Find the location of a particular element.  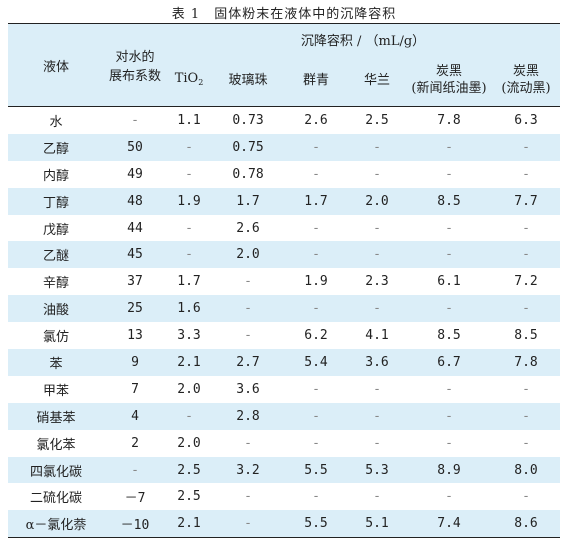

cell-carbon-black-flow: 8.6 is located at coordinates (526, 524).